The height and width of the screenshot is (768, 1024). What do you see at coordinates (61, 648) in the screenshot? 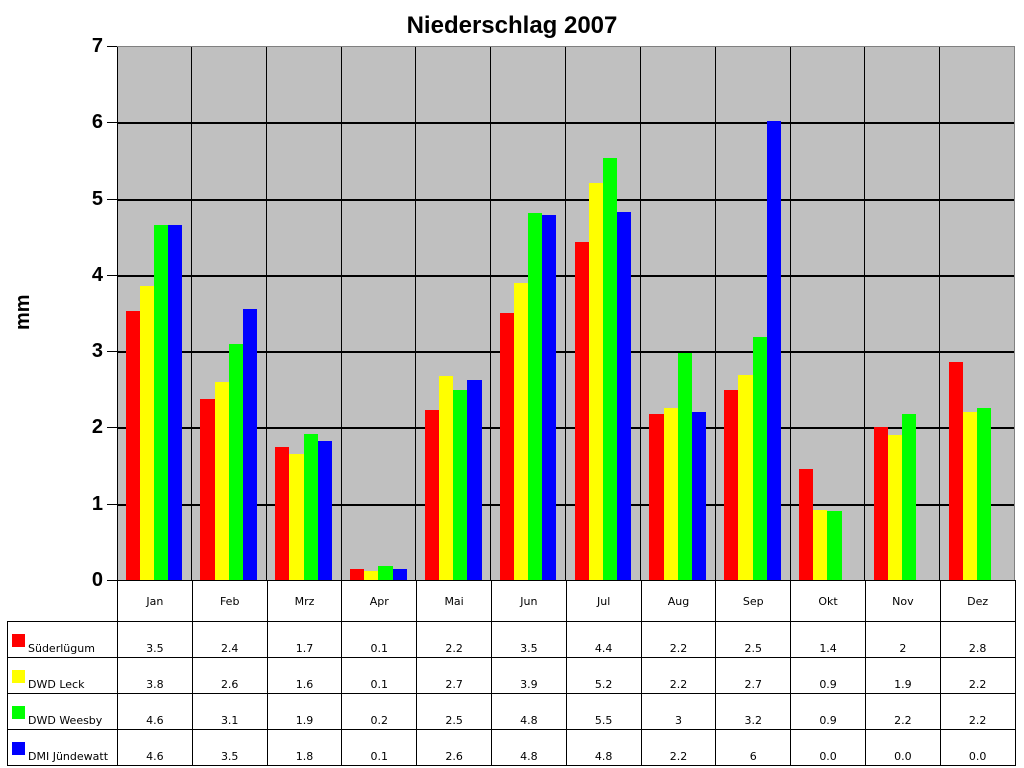
I see `legend-label: Süderlügum` at bounding box center [61, 648].